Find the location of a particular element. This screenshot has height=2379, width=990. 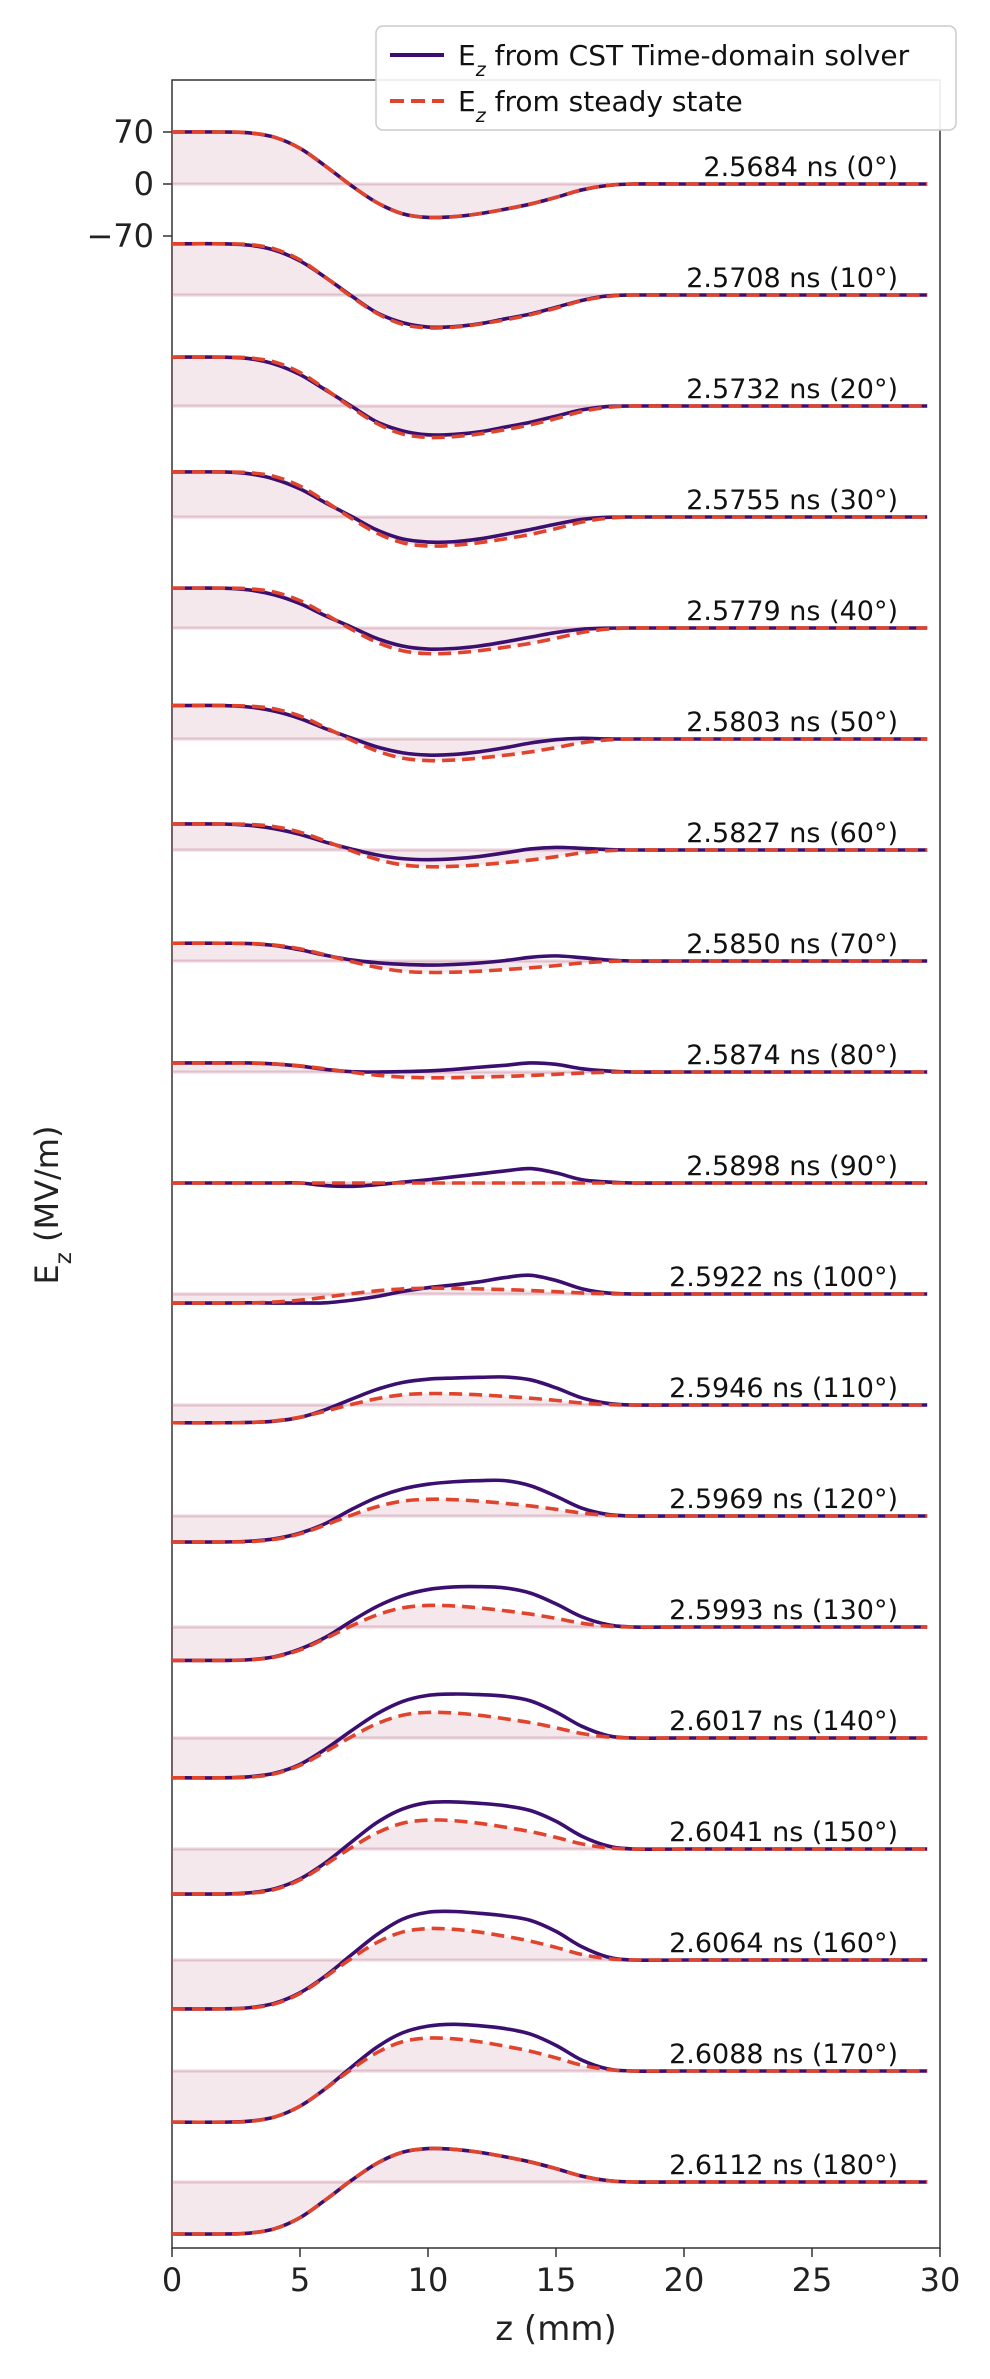

y-axis: 70 0 −70 is located at coordinates (129, 184).